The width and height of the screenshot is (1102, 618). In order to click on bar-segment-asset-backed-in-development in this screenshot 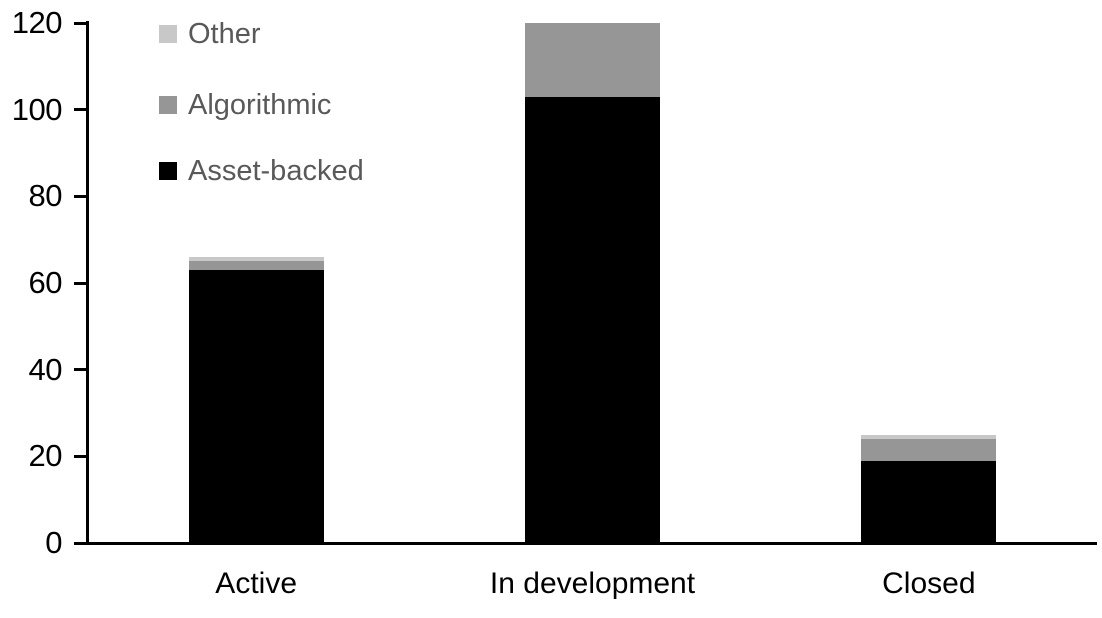, I will do `click(592, 319)`.